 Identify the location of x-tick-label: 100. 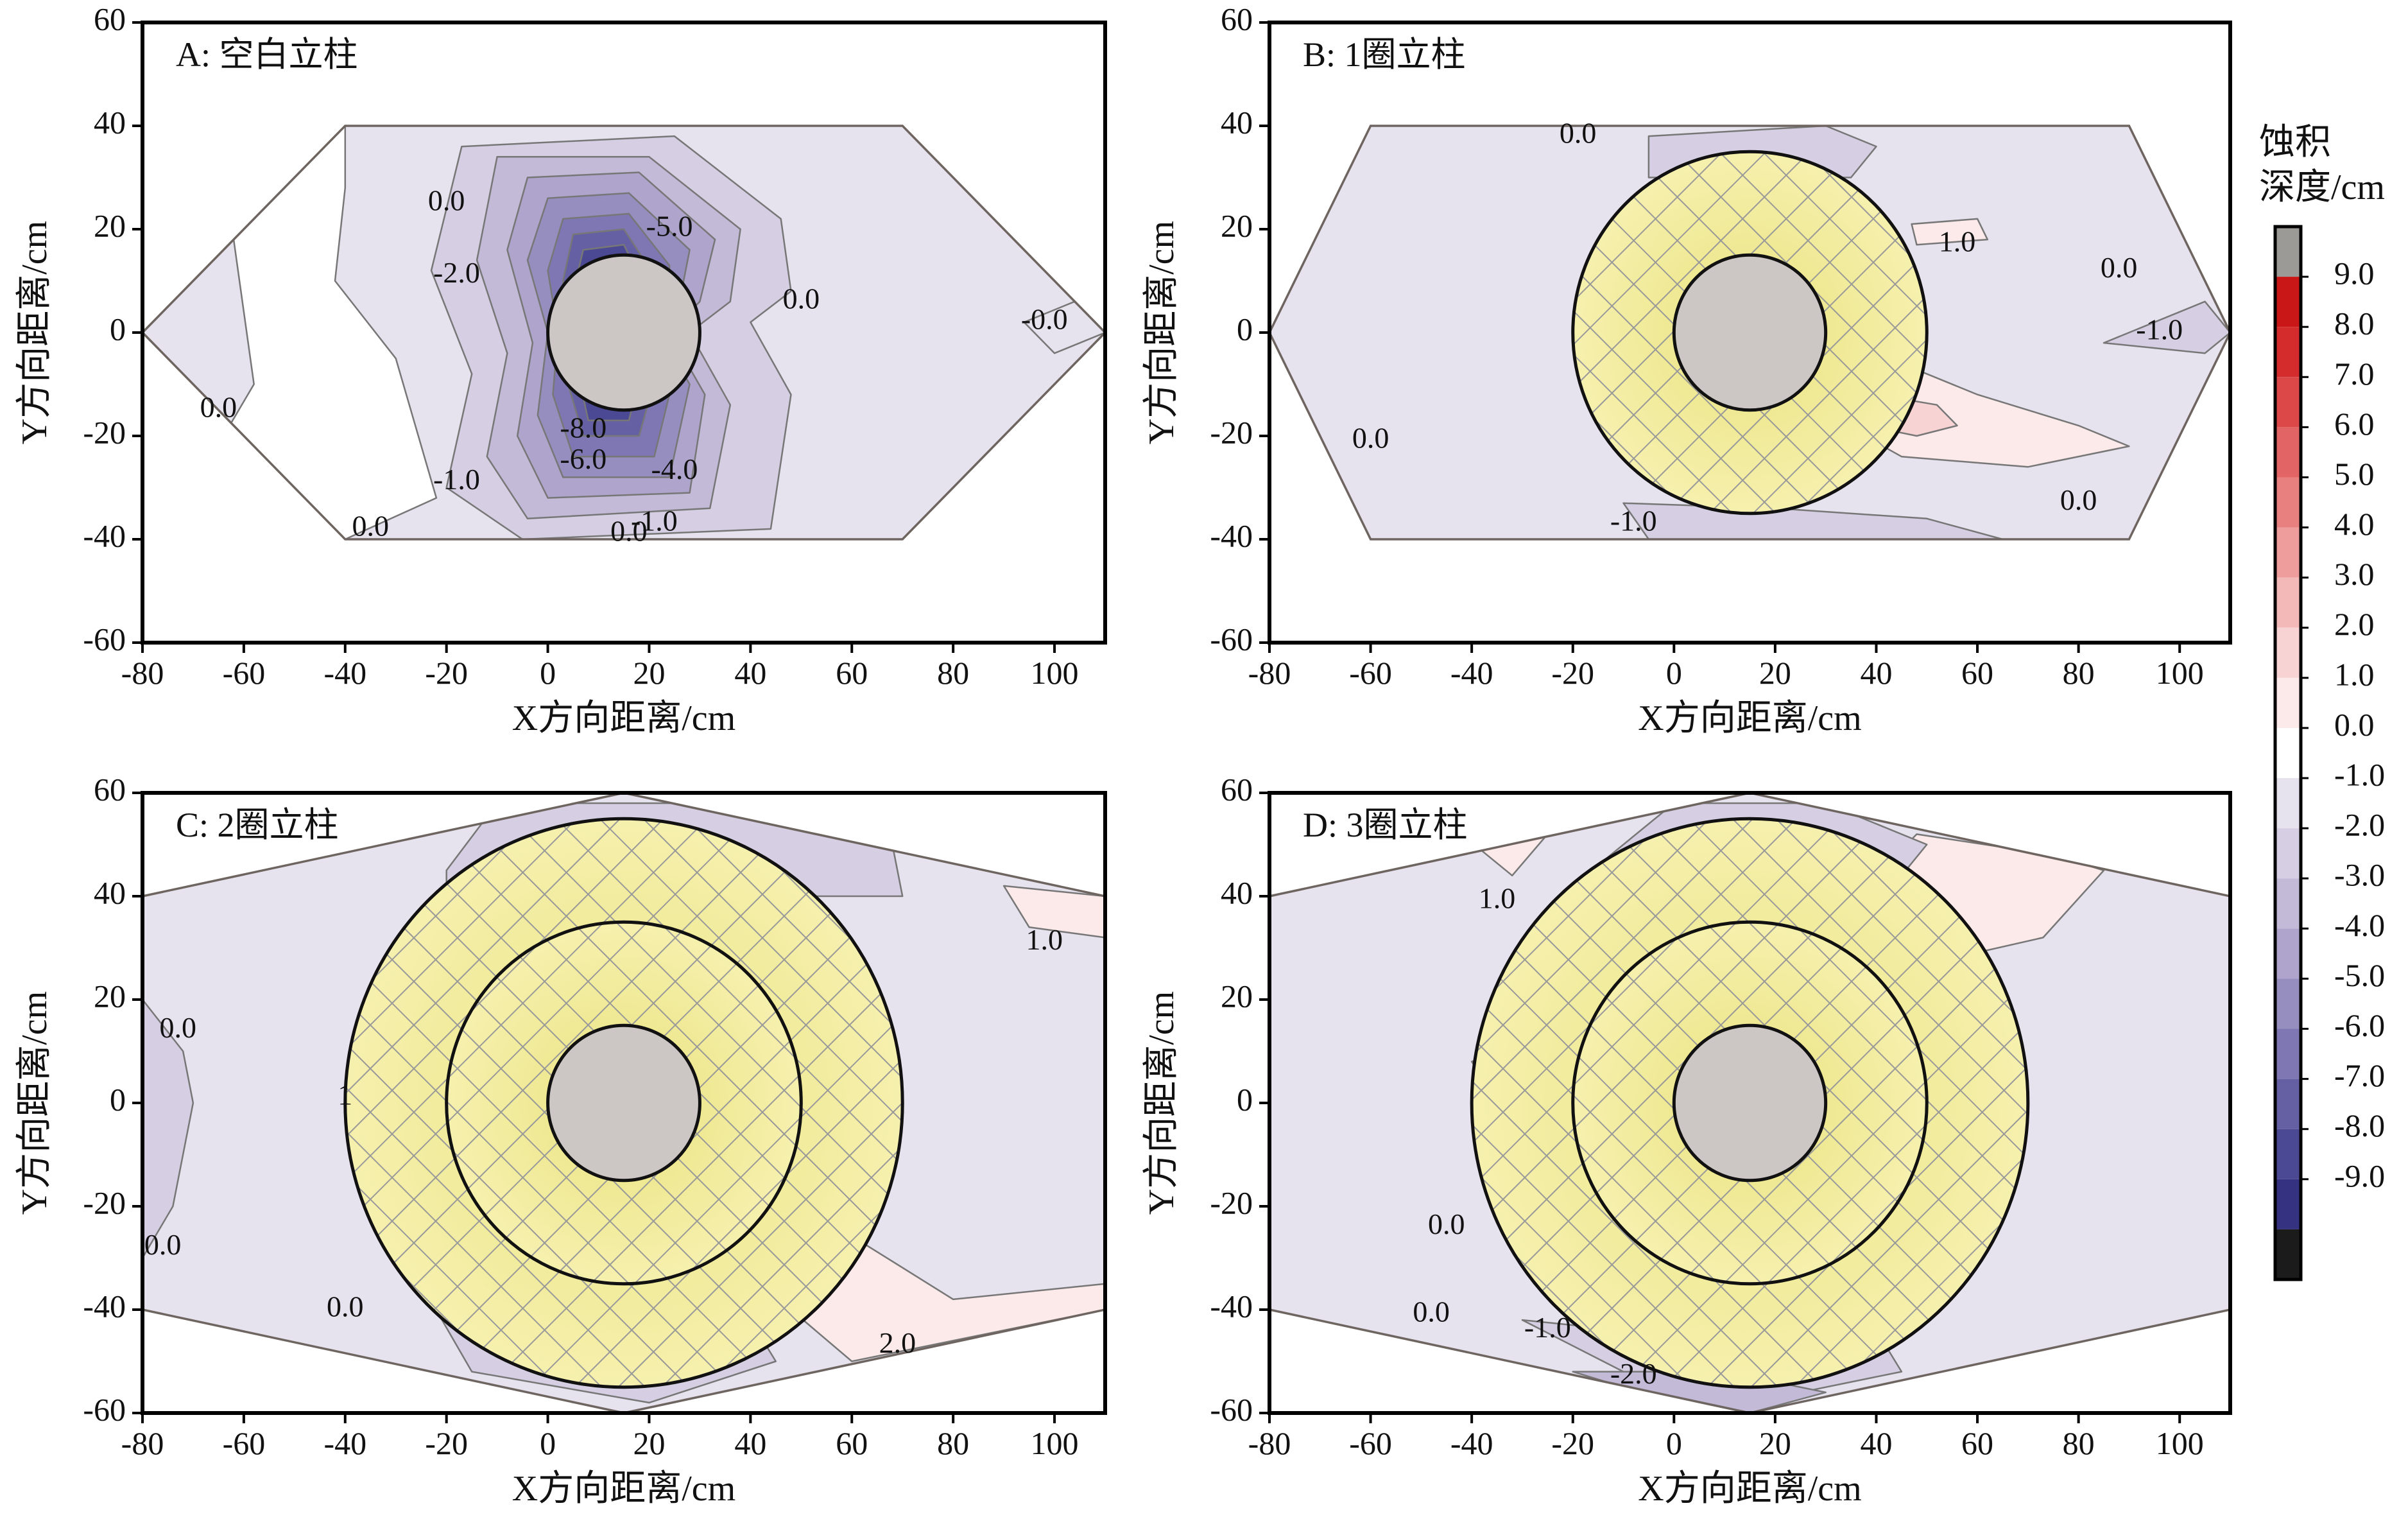
(2180, 673).